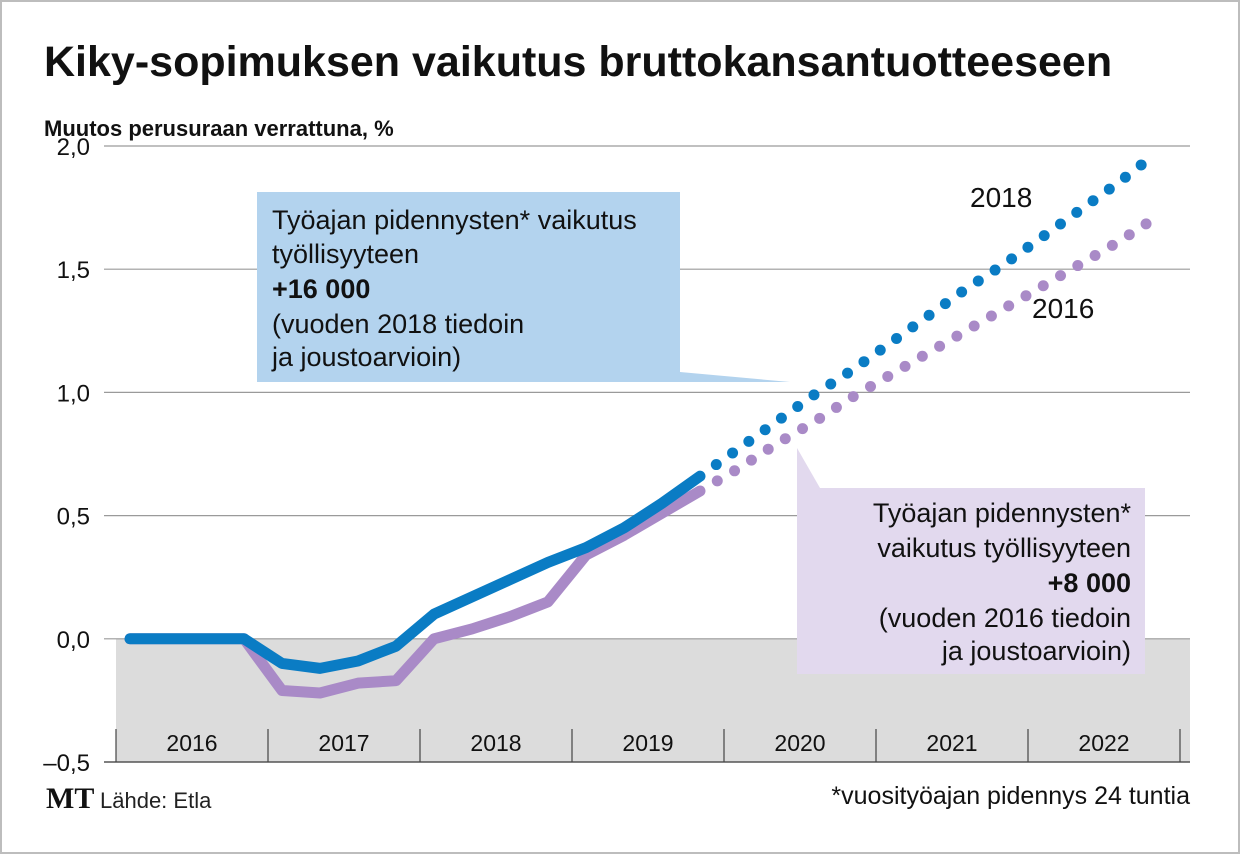 The height and width of the screenshot is (854, 1240). What do you see at coordinates (321, 289) in the screenshot?
I see `annotation-2018-value: +16 000` at bounding box center [321, 289].